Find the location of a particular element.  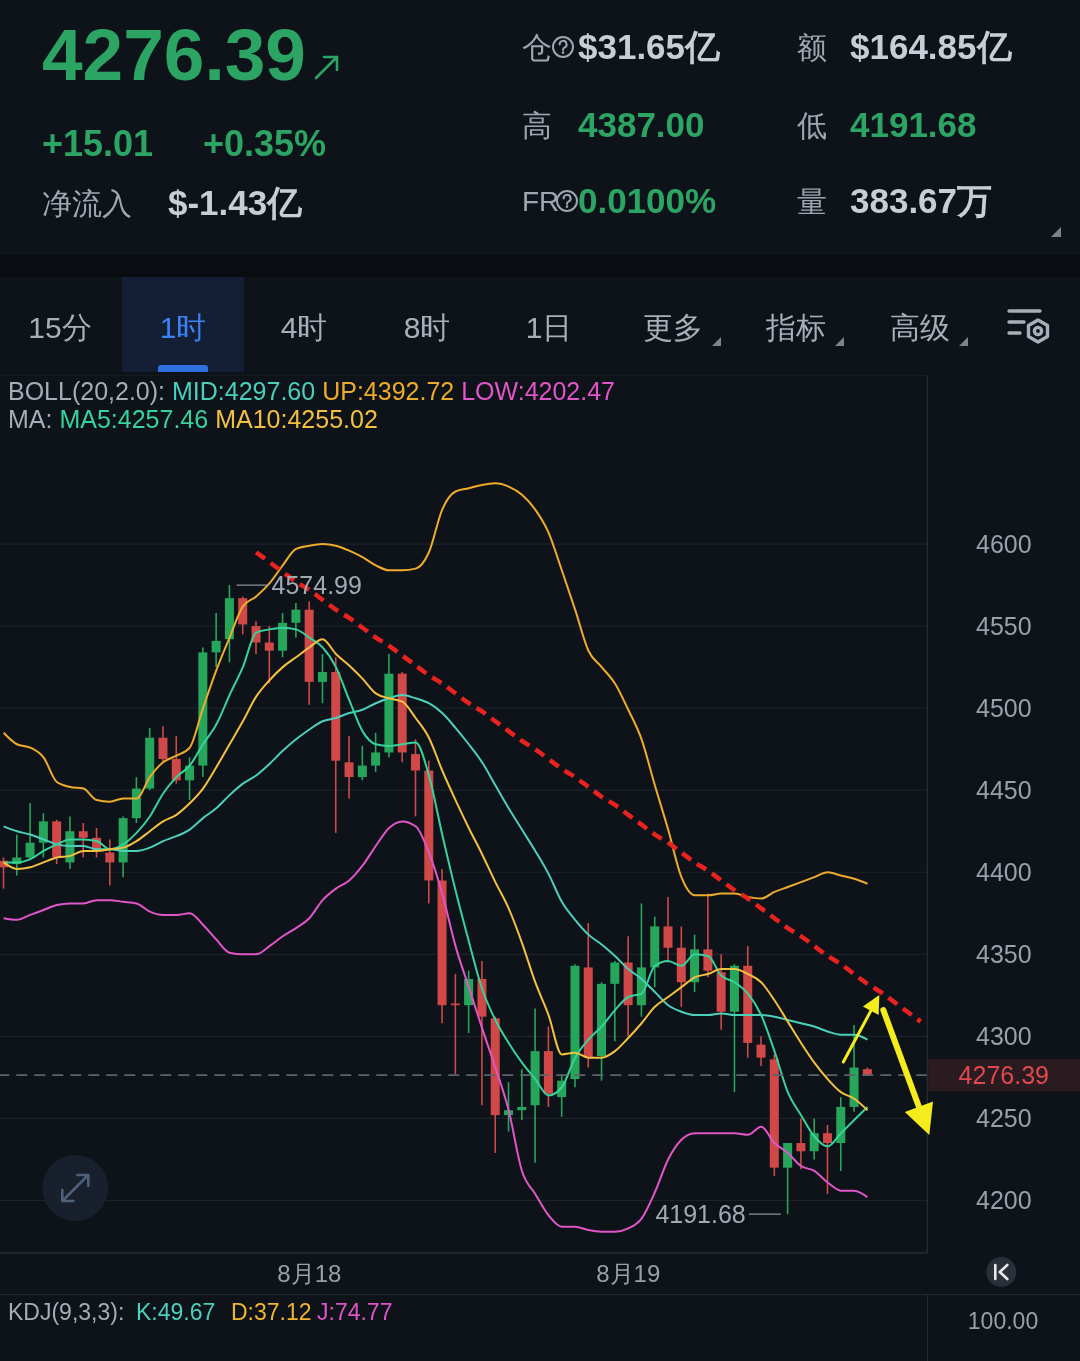

text: $-1.43亿 is located at coordinates (235, 203).